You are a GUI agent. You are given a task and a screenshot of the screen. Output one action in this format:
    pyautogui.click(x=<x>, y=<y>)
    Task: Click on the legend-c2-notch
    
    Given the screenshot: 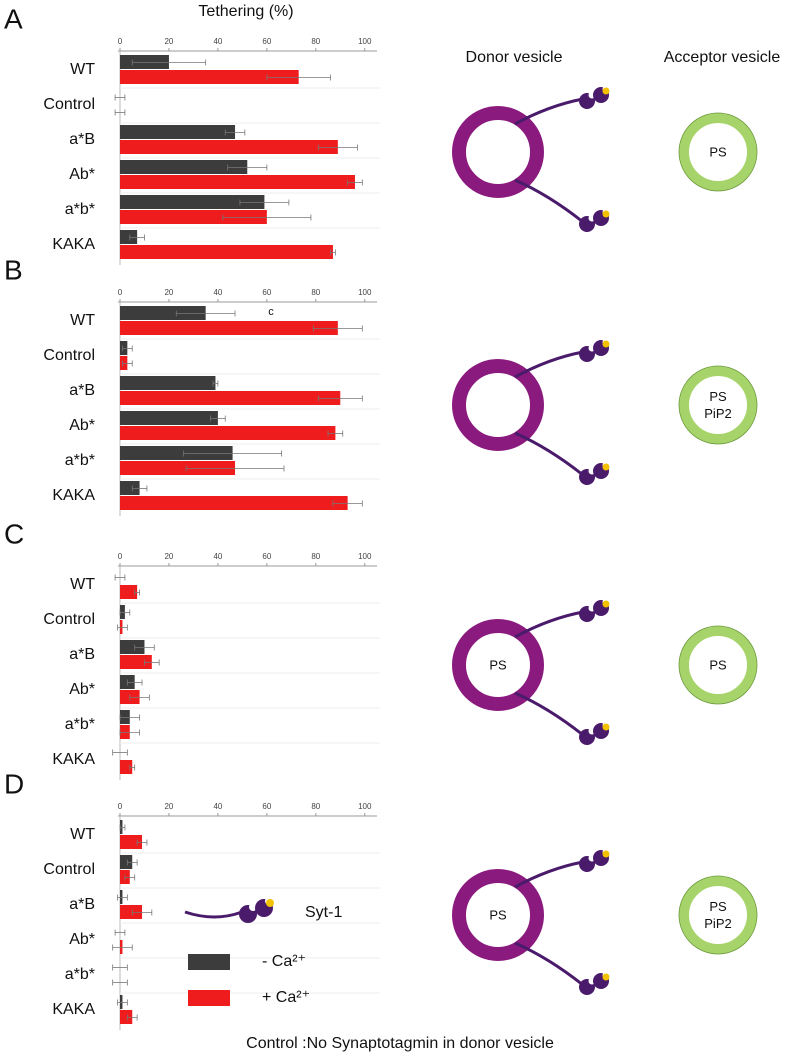 What is the action you would take?
    pyautogui.click(x=253, y=907)
    